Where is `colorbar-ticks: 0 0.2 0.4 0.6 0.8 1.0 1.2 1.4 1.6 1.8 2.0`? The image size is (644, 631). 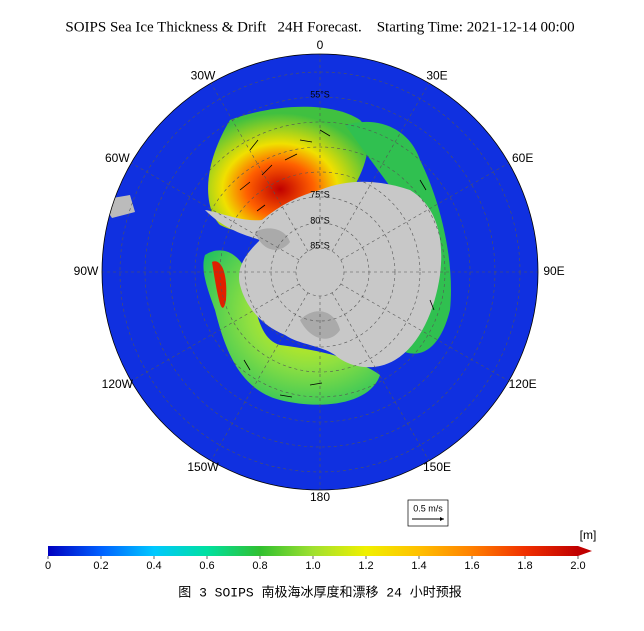 colorbar-ticks: 0 0.2 0.4 0.6 0.8 1.0 1.2 1.4 1.6 1.8 2.0 is located at coordinates (315, 564).